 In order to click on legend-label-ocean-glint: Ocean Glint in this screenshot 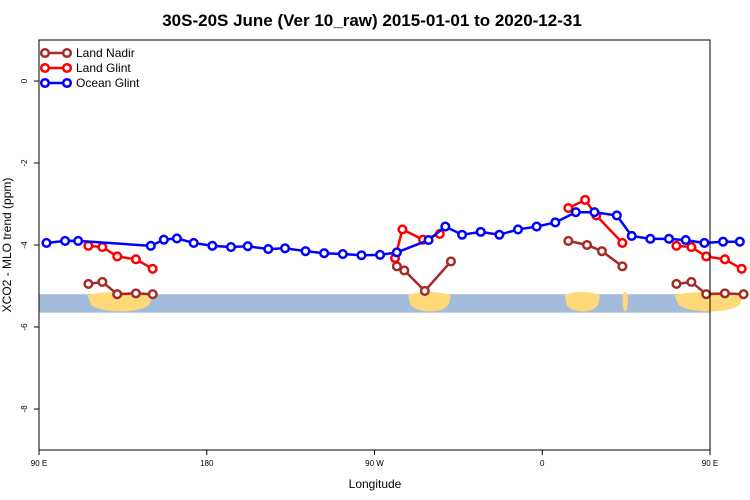, I will do `click(108, 83)`.